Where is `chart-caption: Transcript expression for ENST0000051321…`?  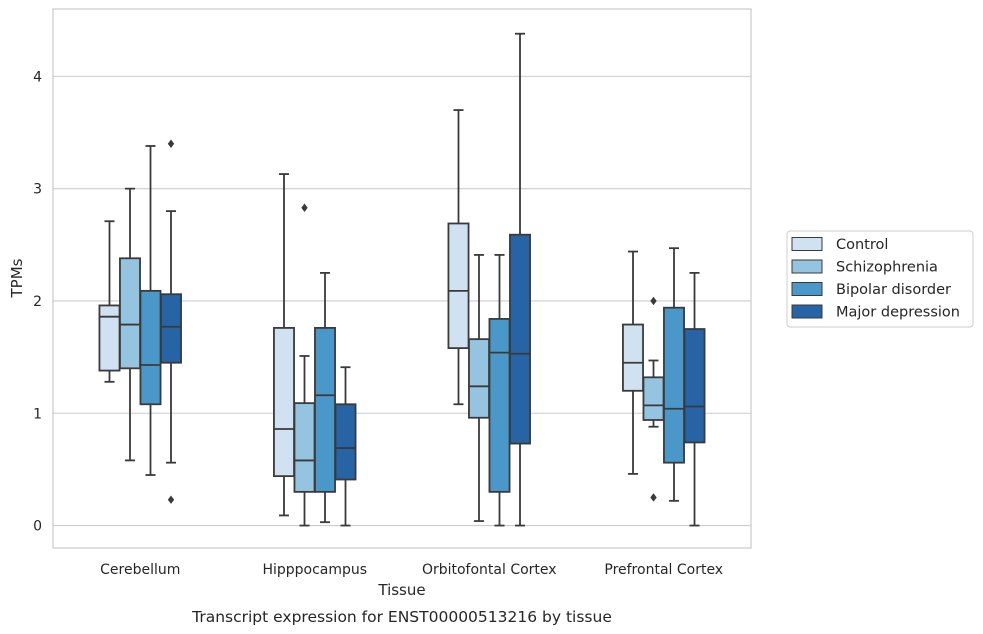 chart-caption: Transcript expression for ENST0000051321… is located at coordinates (401, 617).